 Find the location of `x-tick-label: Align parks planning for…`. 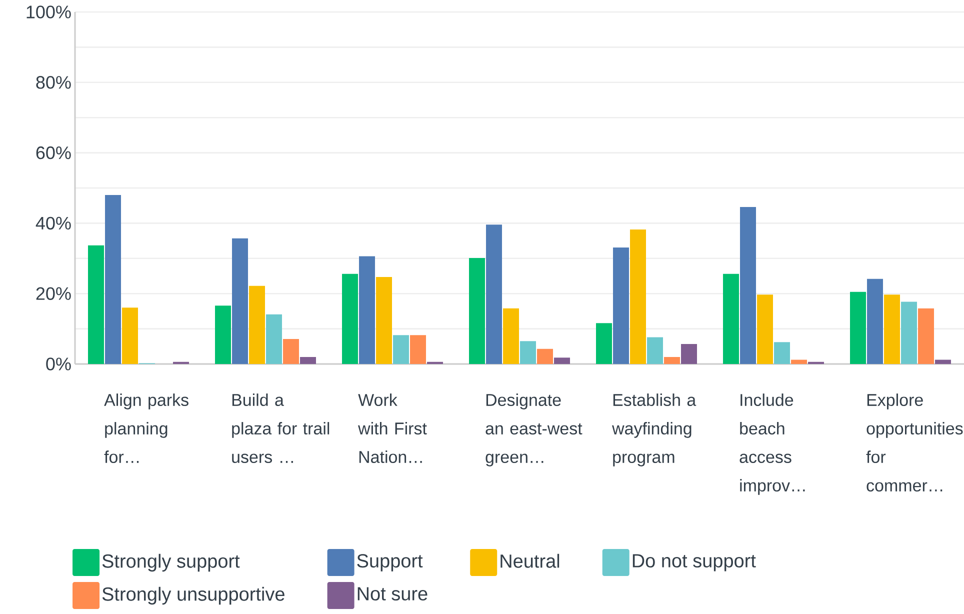

x-tick-label: Align parks planning for… is located at coordinates (146, 429).